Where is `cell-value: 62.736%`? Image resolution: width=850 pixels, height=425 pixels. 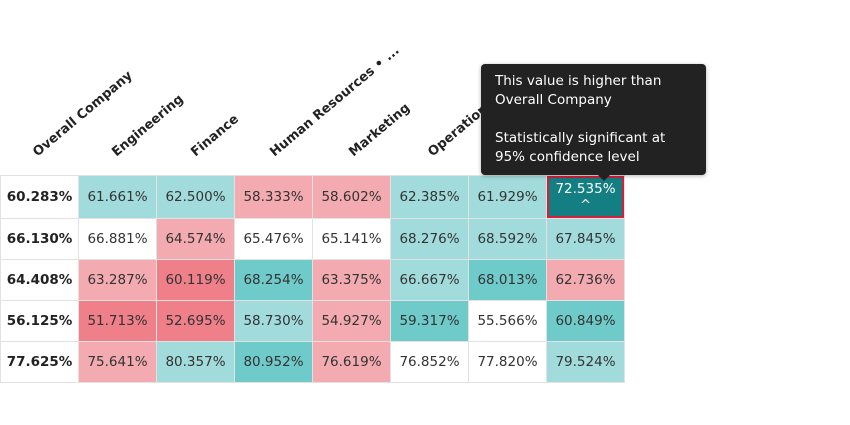 cell-value: 62.736% is located at coordinates (585, 280).